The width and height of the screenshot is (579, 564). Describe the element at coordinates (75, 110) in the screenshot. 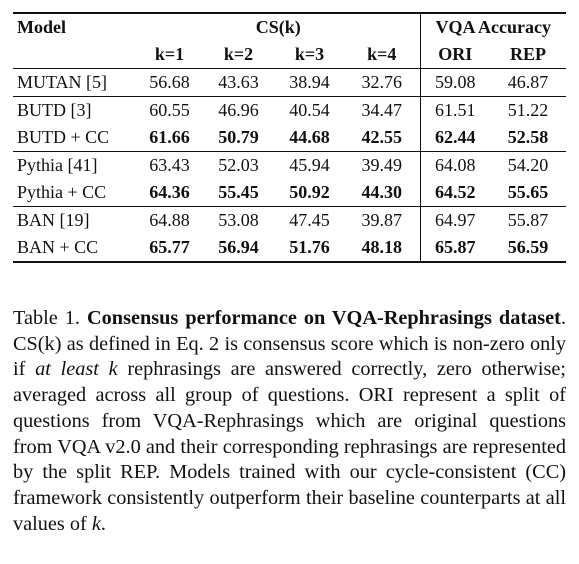

I see `model-name-cell: BUTD [3]` at that location.